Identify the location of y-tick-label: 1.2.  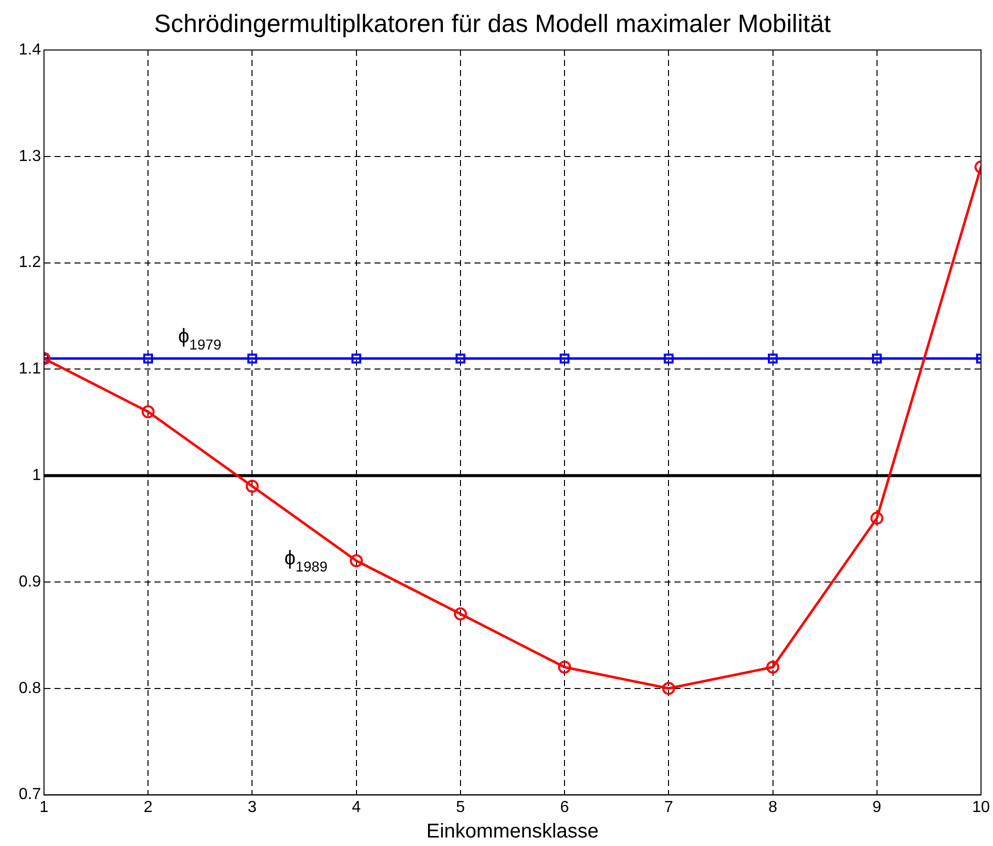
(30, 263).